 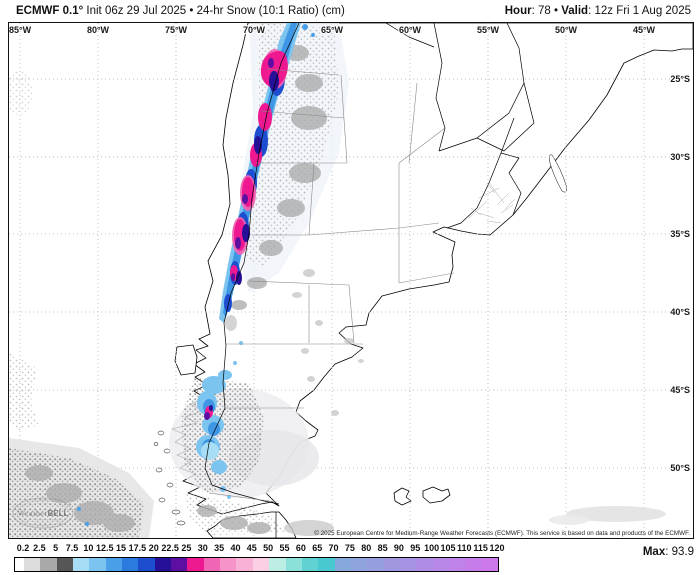 I want to click on island-chiloe, so click(x=186, y=360).